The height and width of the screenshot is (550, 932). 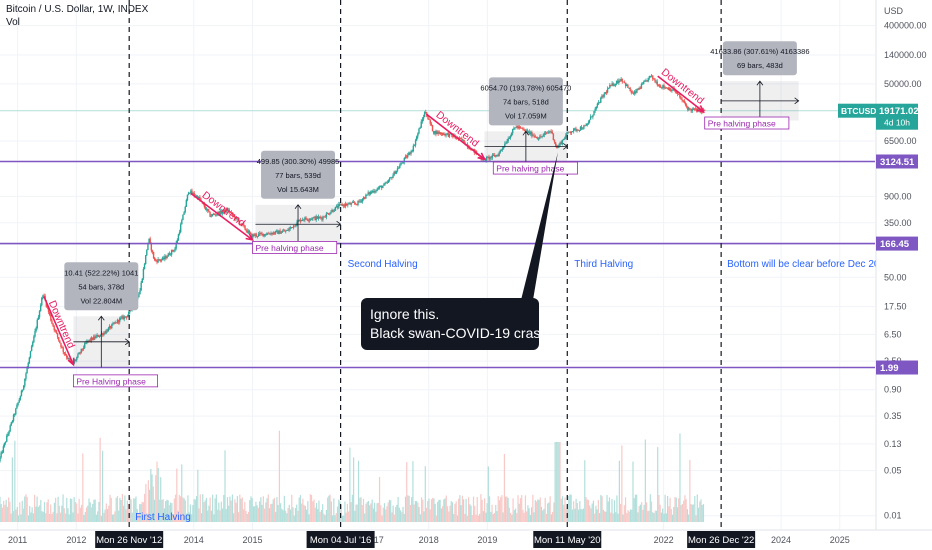 What do you see at coordinates (253, 540) in the screenshot?
I see `time-tick-label: 2015` at bounding box center [253, 540].